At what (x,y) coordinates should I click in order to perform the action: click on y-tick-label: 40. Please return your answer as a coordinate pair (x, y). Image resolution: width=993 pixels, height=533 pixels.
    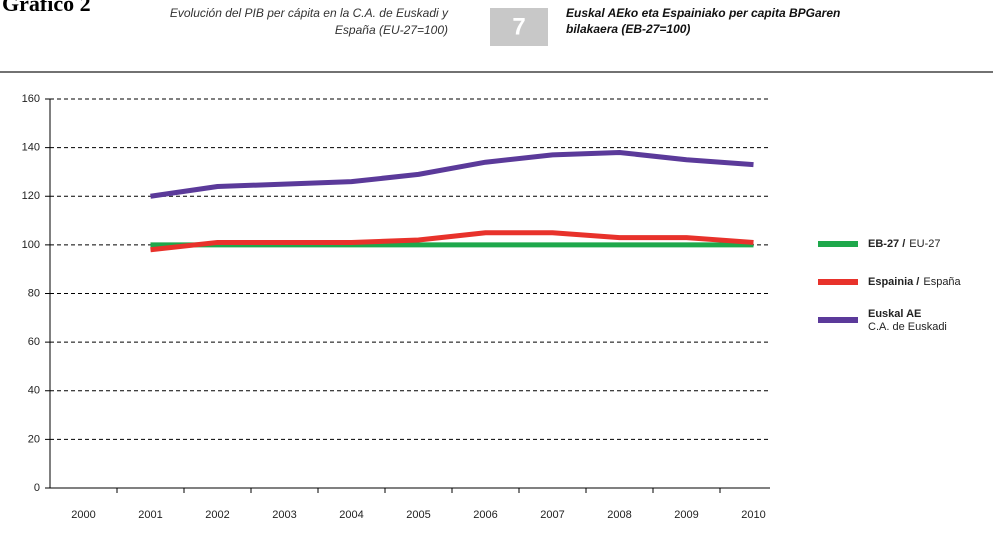
    Looking at the image, I should click on (34, 391).